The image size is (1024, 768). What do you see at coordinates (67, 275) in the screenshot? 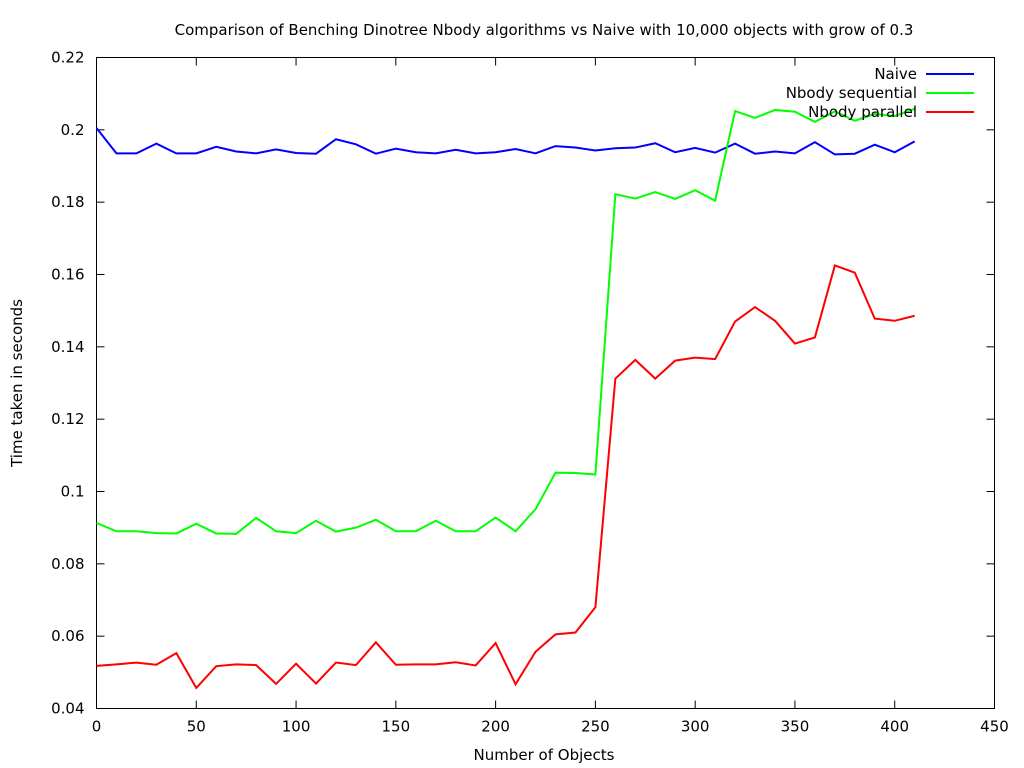
I see `y-tick-label: 0.16` at bounding box center [67, 275].